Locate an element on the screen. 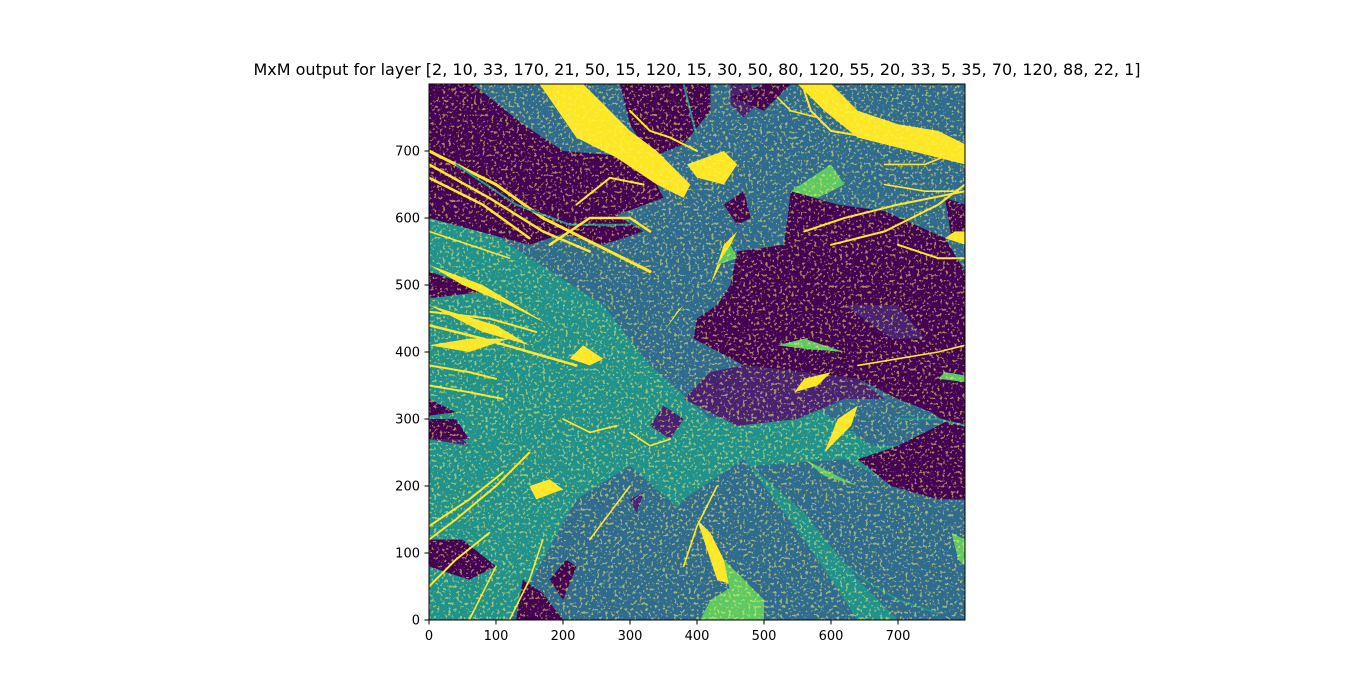 Image resolution: width=1360 pixels, height=697 pixels. x-tick-label: 100 is located at coordinates (496, 636).